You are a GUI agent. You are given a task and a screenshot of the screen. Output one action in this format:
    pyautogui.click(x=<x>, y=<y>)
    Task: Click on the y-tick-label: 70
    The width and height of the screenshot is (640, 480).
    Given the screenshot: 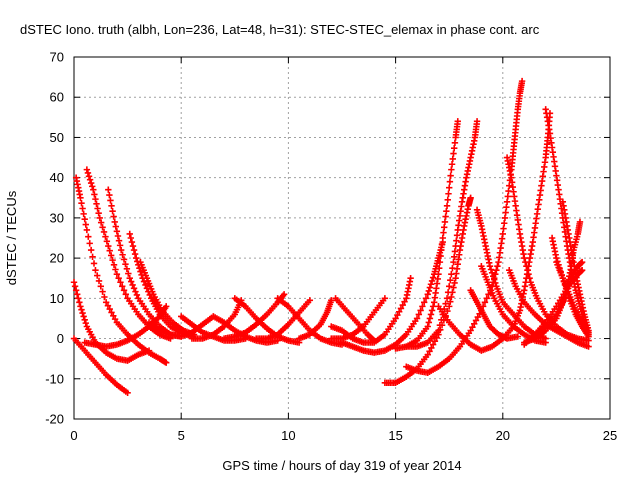 What is the action you would take?
    pyautogui.click(x=57, y=57)
    